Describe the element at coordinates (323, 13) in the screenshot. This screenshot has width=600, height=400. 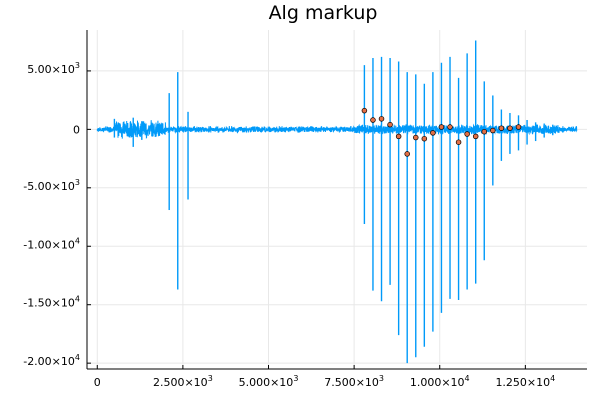
I see `chart-title: Alg markup` at that location.